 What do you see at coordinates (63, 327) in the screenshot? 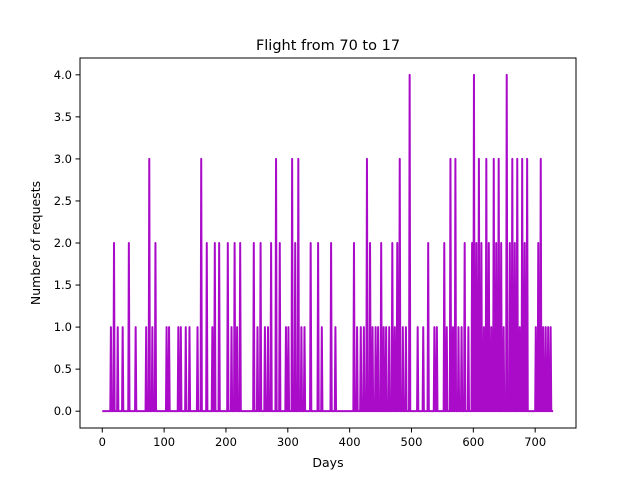
I see `y-tick-label: 1.0` at bounding box center [63, 327].